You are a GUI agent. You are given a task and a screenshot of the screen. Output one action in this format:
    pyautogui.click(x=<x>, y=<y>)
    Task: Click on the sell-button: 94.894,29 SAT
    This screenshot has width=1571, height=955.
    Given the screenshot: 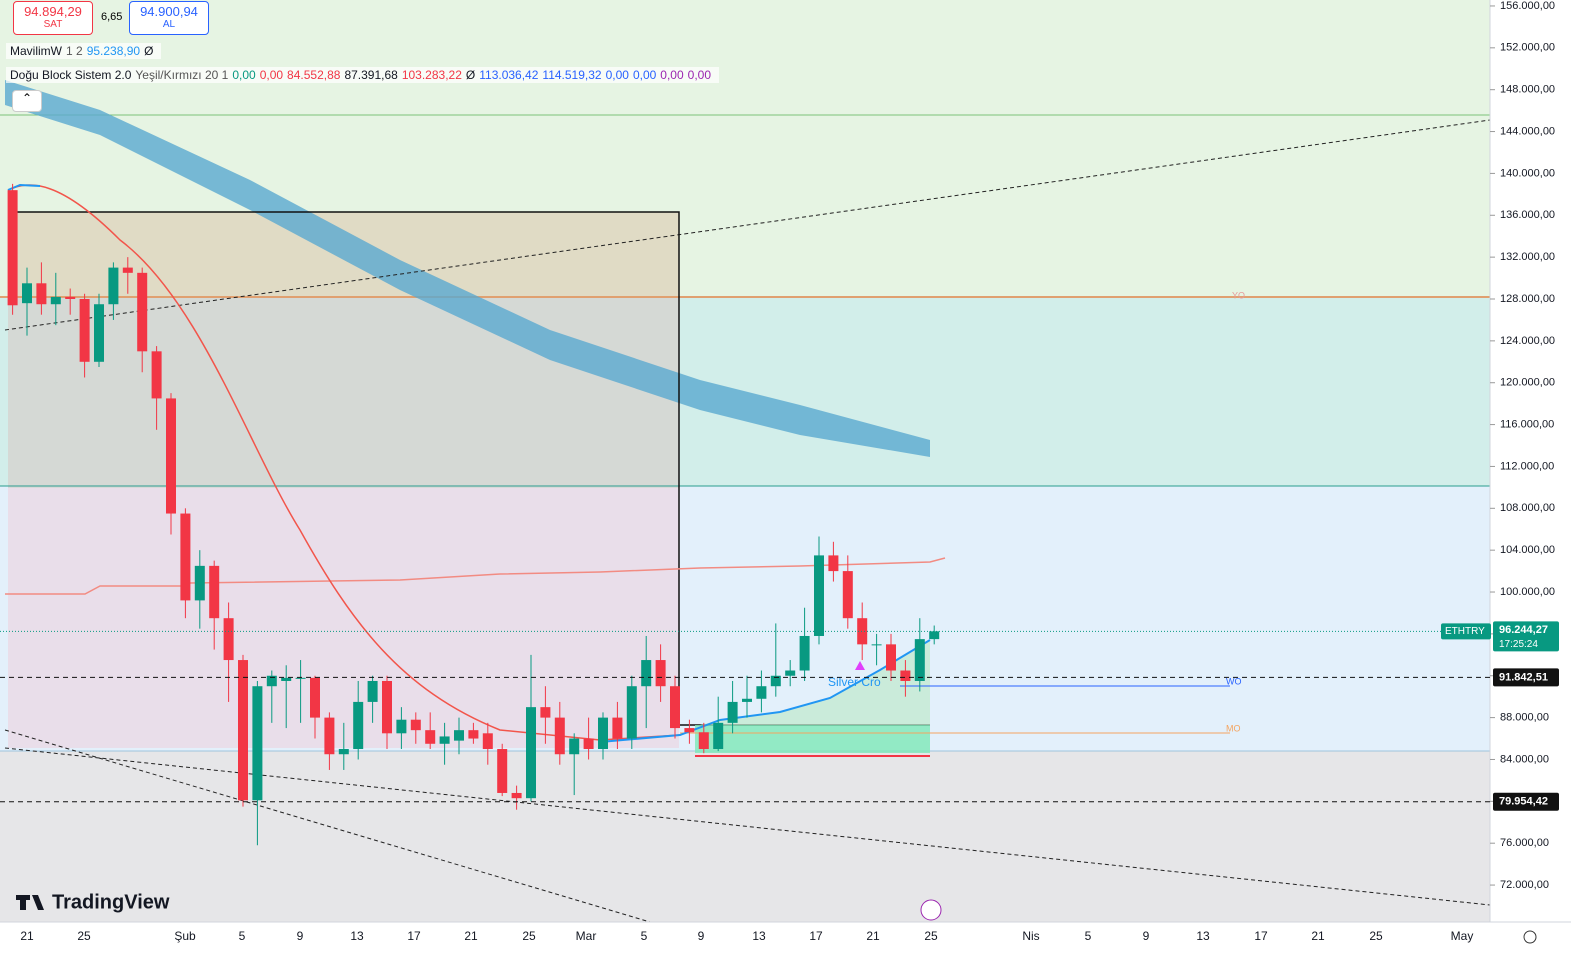 What is the action you would take?
    pyautogui.click(x=53, y=18)
    